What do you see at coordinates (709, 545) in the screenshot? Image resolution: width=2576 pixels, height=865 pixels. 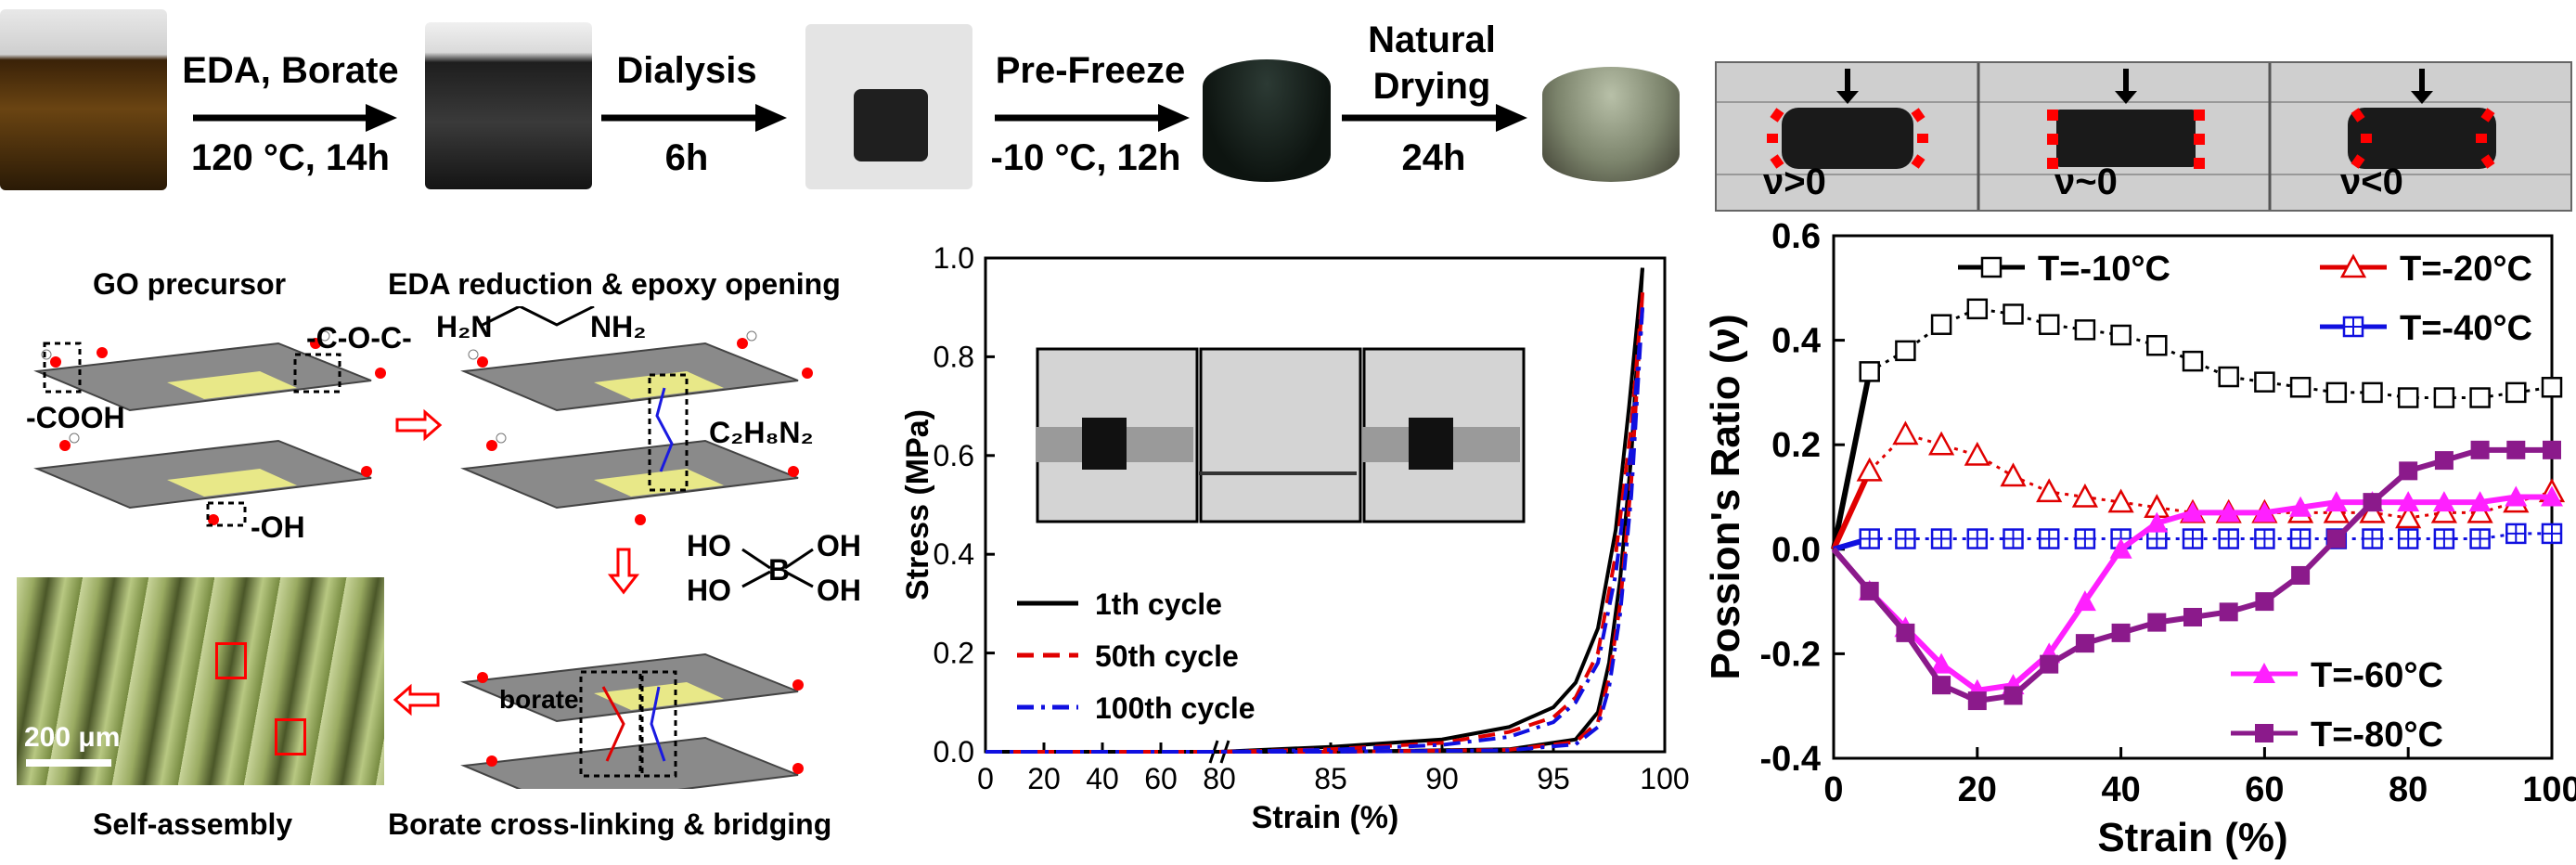 I see `boric-ho1-label: HO` at bounding box center [709, 545].